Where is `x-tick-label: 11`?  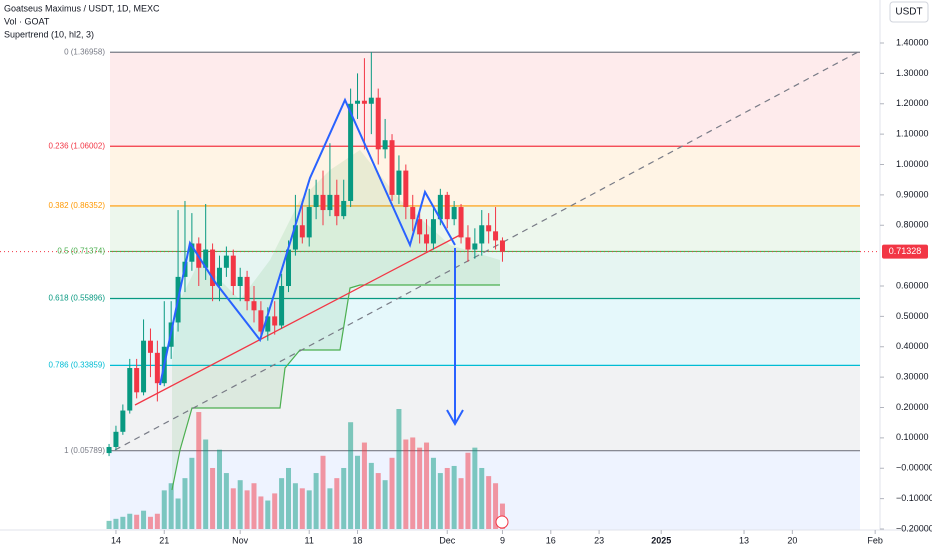
x-tick-label: 11 is located at coordinates (309, 540).